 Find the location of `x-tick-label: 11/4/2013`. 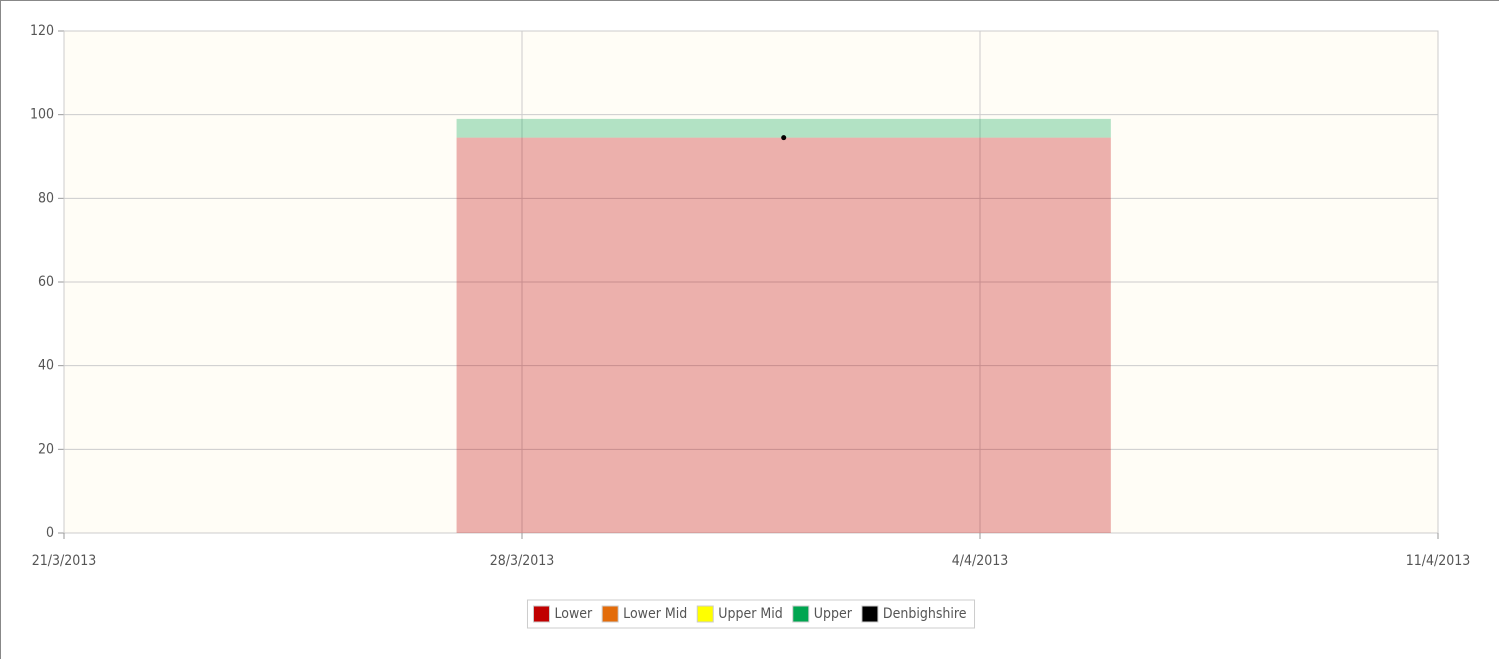

x-tick-label: 11/4/2013 is located at coordinates (1438, 561).